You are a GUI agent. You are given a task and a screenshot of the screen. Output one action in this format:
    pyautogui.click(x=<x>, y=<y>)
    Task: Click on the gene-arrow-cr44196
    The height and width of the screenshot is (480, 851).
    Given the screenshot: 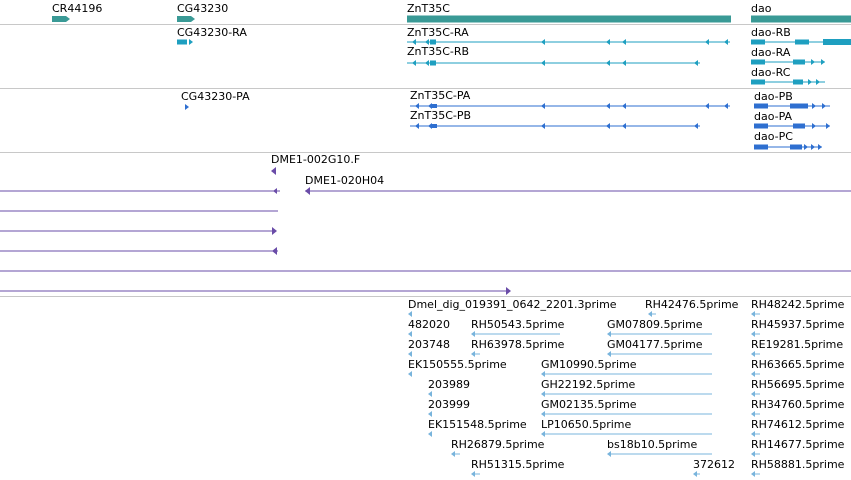 What is the action you would take?
    pyautogui.click(x=68, y=19)
    